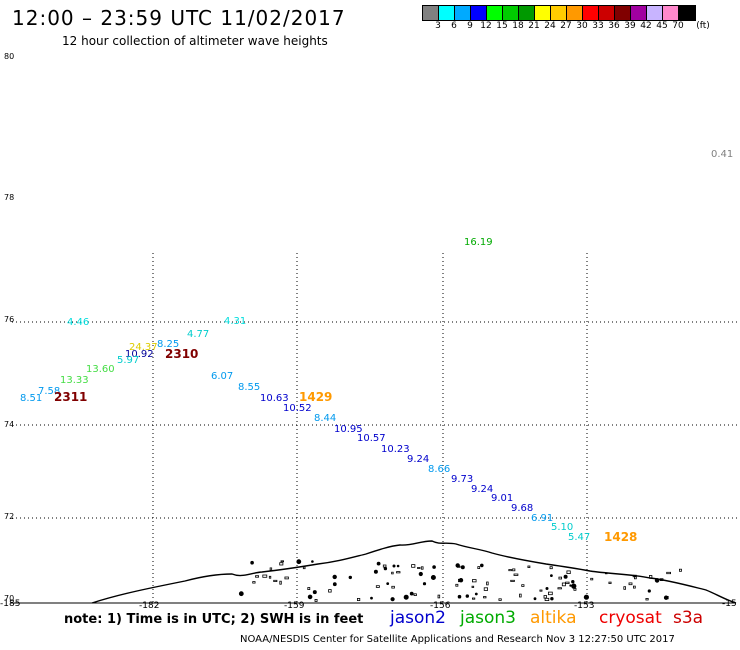  Describe the element at coordinates (630, 26) in the screenshot. I see `legend-label: 39` at that location.